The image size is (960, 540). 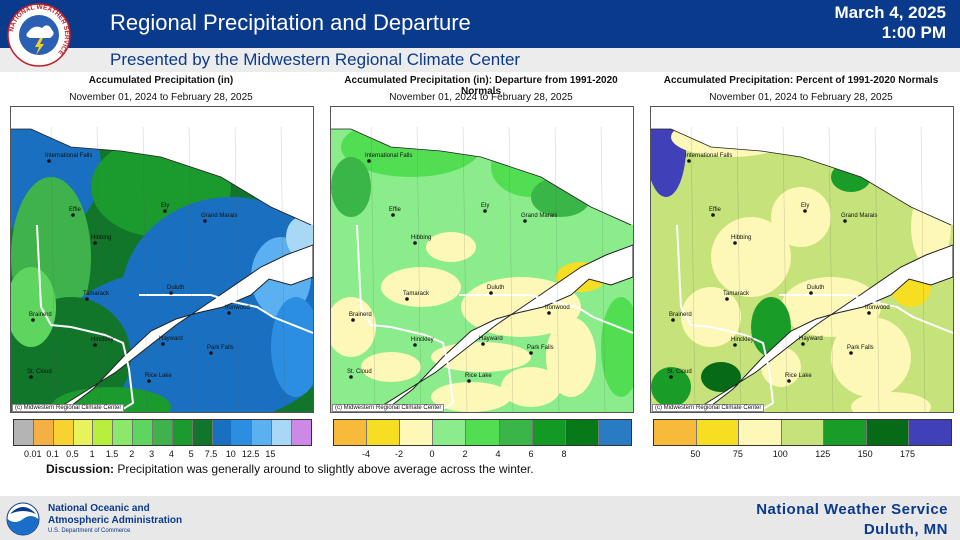 I want to click on legend-tick-label: 150, so click(x=865, y=454).